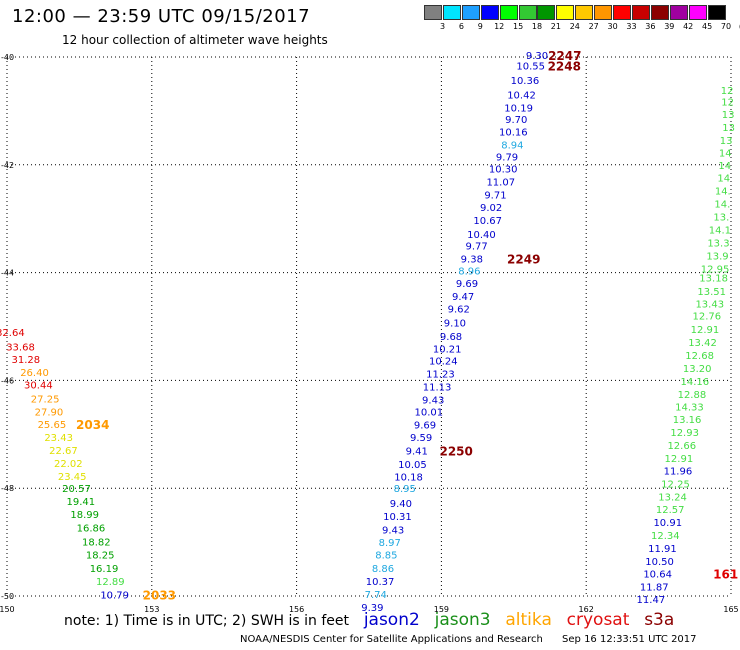 The height and width of the screenshot is (650, 740). I want to click on data-label: 10.01, so click(429, 413).